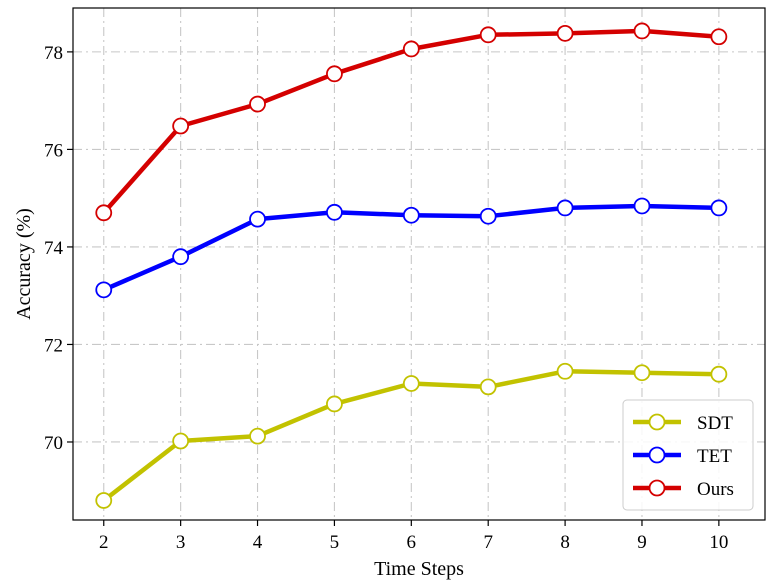 The image size is (780, 586). What do you see at coordinates (24, 264) in the screenshot?
I see `y-axis-title: Accuracy (%)` at bounding box center [24, 264].